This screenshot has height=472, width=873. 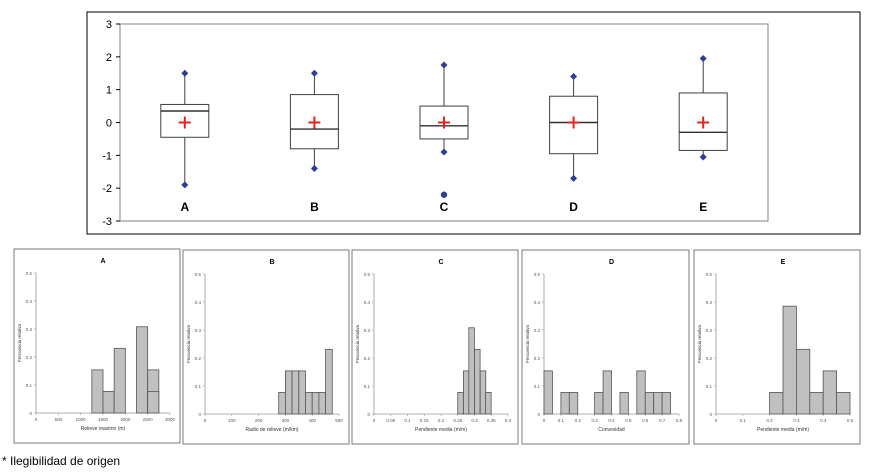 What do you see at coordinates (796, 420) in the screenshot?
I see `x-tick-label: 0.3` at bounding box center [796, 420].